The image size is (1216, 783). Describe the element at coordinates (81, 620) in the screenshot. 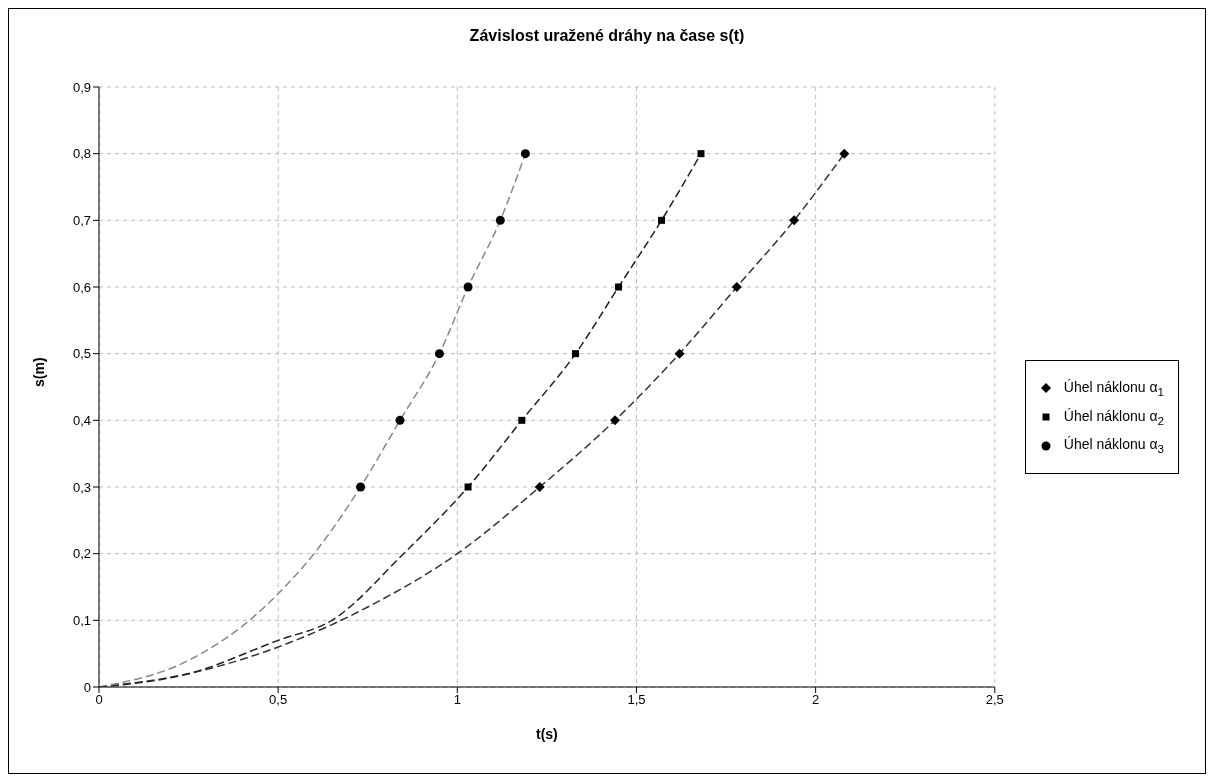

I see `y-tick-label: 0,1` at that location.